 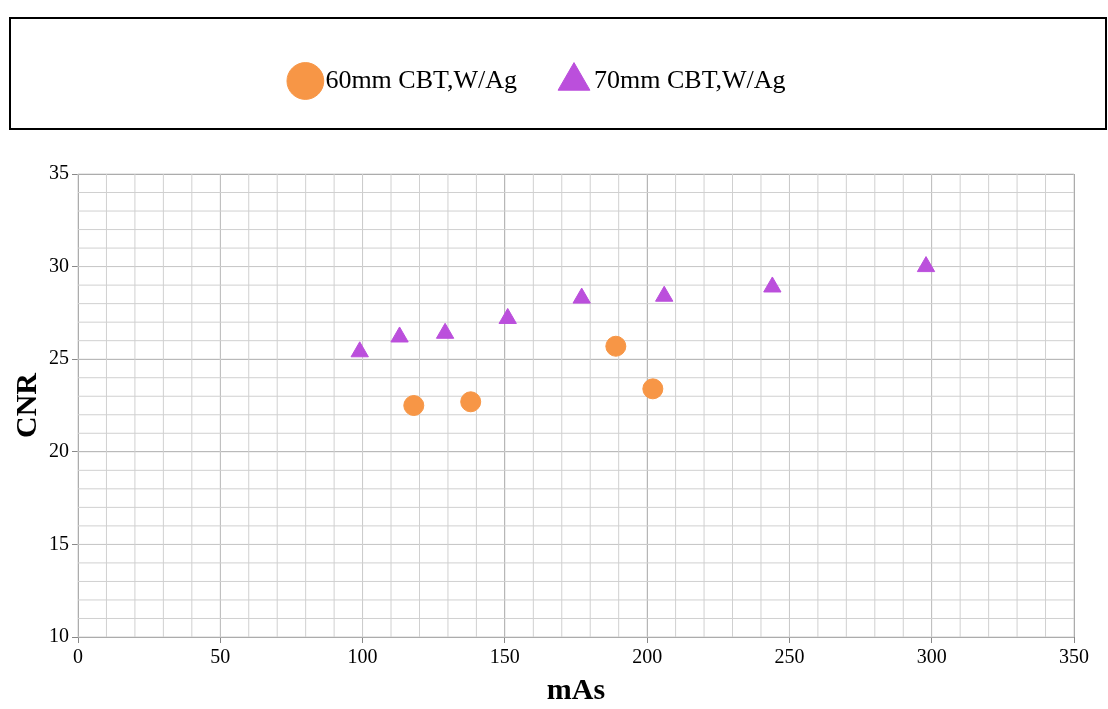 What do you see at coordinates (1074, 656) in the screenshot?
I see `x-tick-label: 350` at bounding box center [1074, 656].